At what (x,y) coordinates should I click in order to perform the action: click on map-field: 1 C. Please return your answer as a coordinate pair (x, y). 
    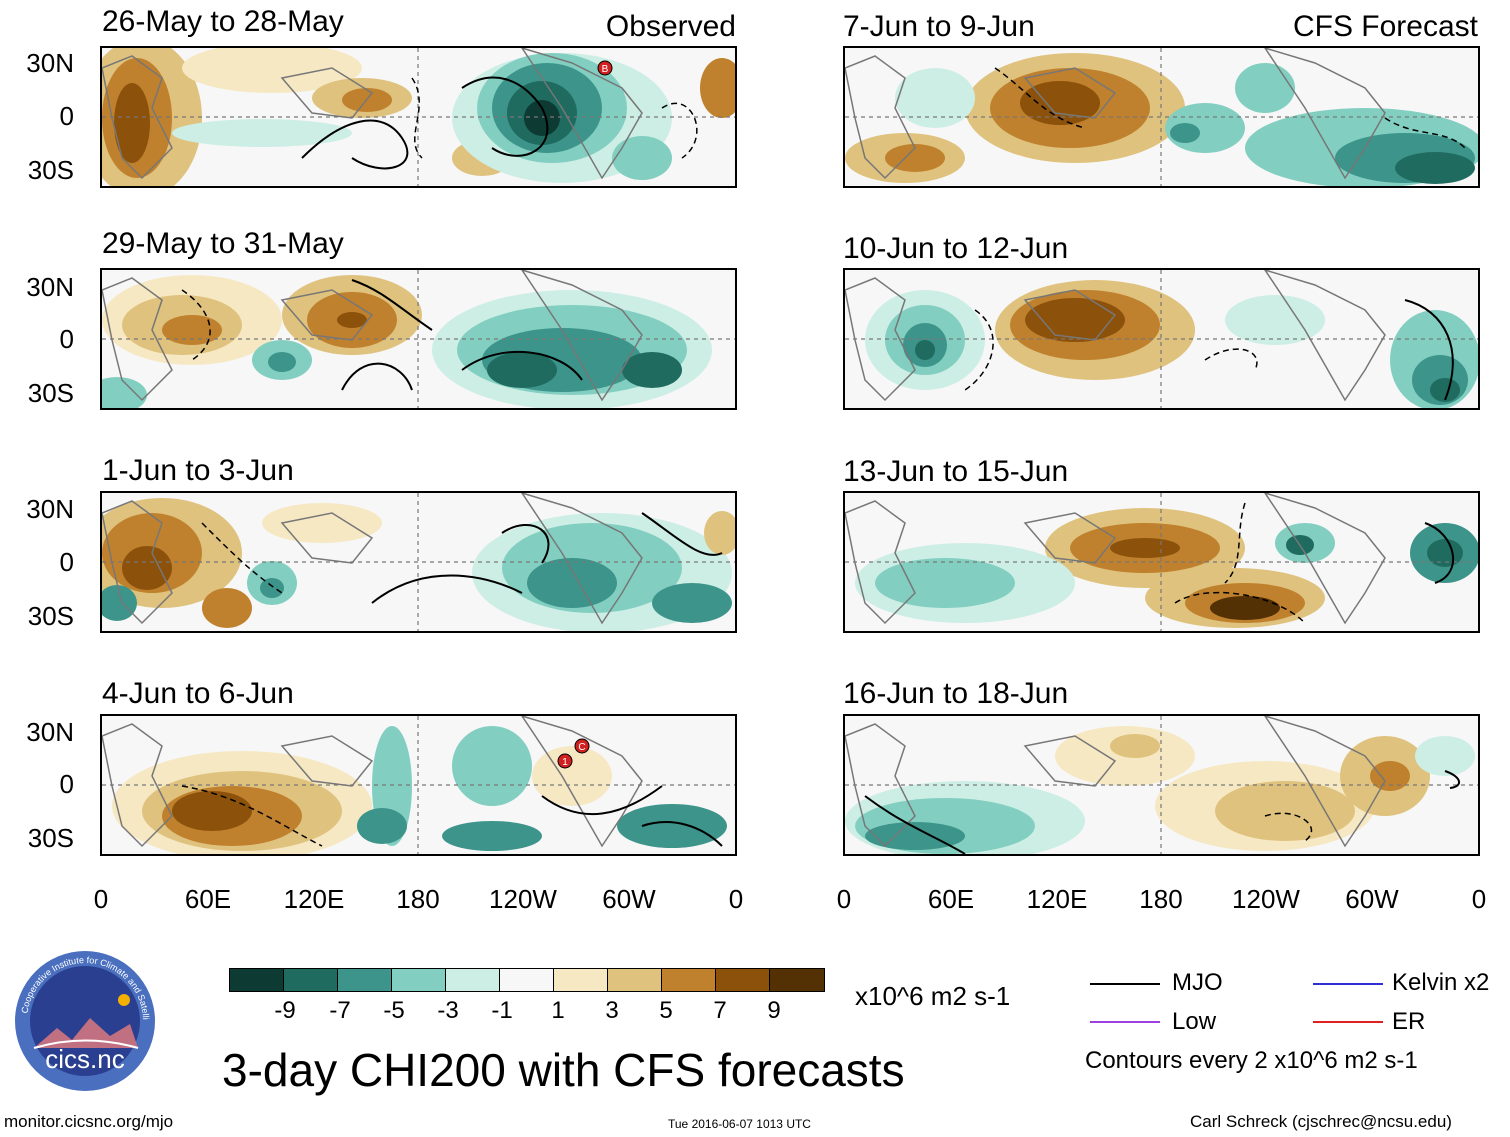
    Looking at the image, I should click on (418, 785).